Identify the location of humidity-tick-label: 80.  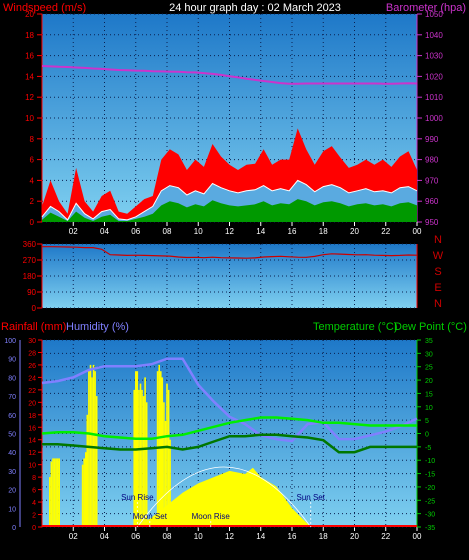
(12, 378).